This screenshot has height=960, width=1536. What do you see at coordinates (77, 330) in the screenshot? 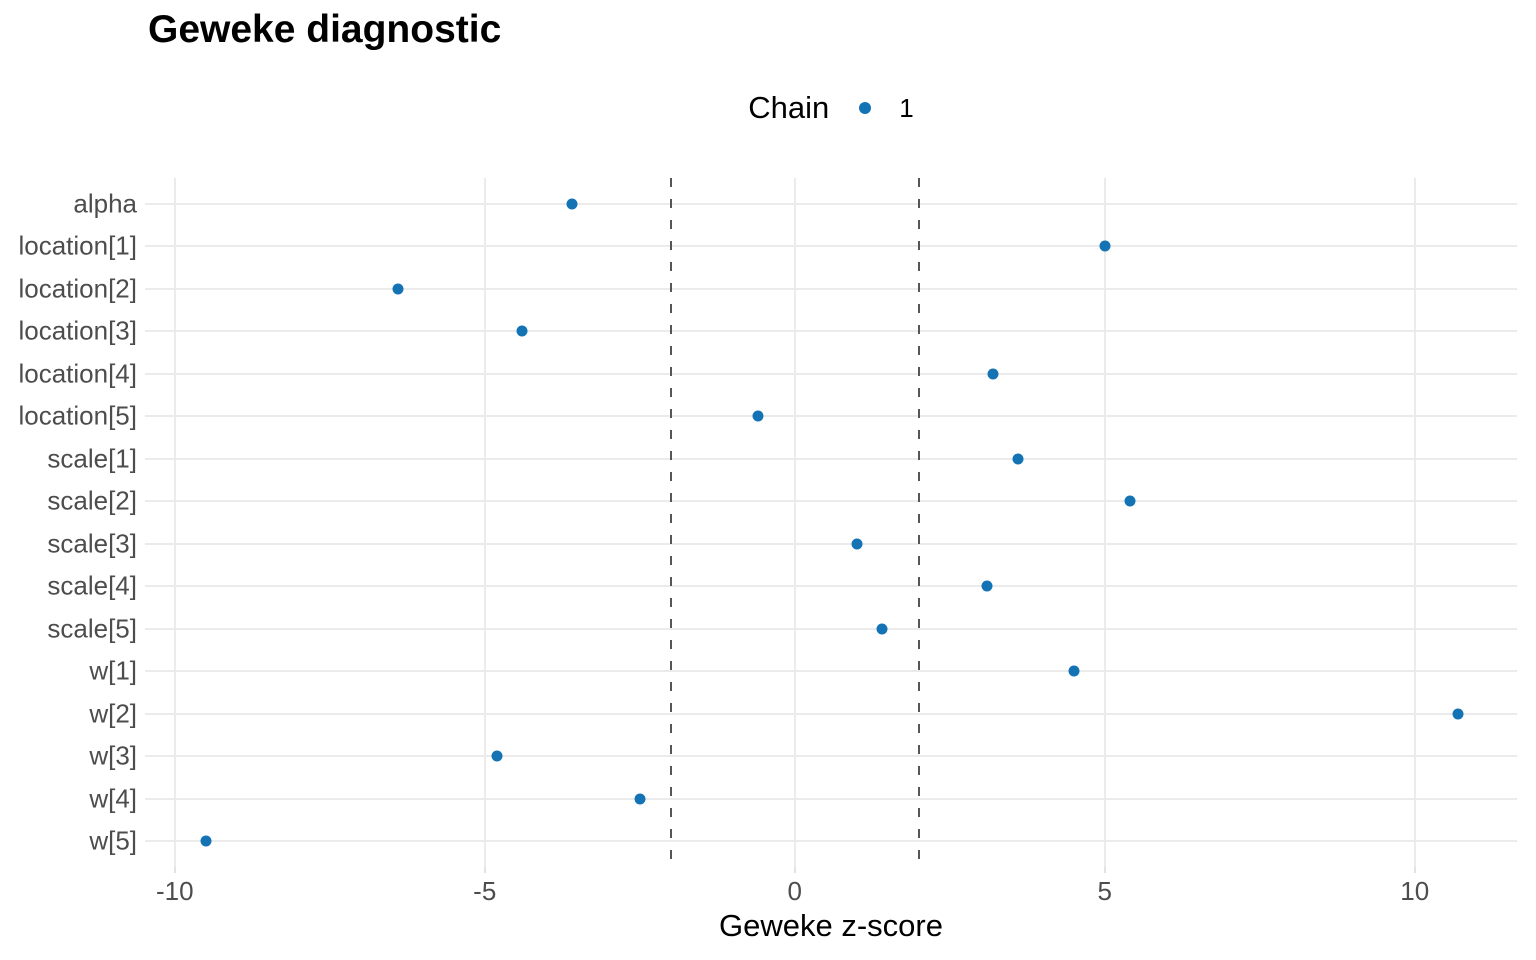
I see `y-axis-tick-label: location[3]` at bounding box center [77, 330].